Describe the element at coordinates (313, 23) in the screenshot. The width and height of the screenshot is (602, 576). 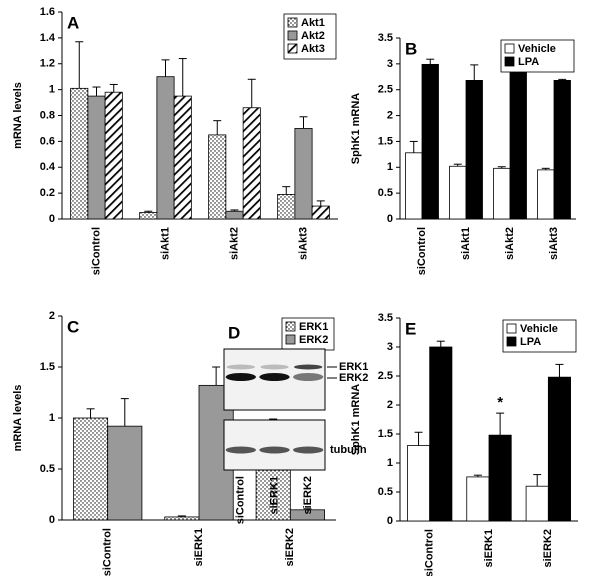
I see `legend-label: Akt1` at that location.